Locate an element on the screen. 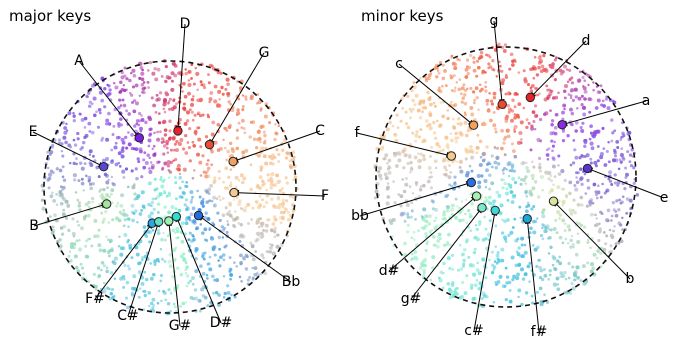 The height and width of the screenshot is (341, 678). key-label-f-sharp: F# is located at coordinates (95, 299).